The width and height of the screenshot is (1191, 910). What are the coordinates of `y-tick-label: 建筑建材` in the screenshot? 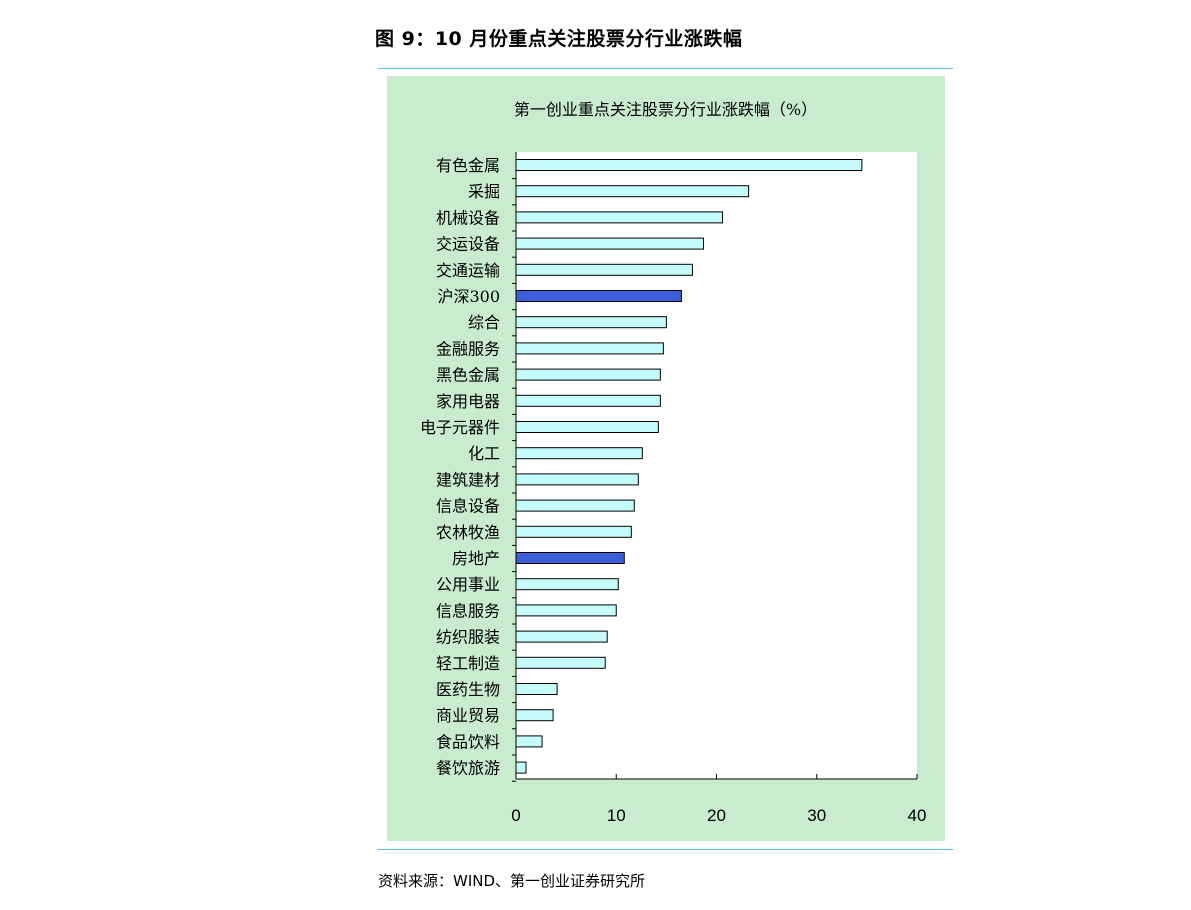 It's located at (468, 479).